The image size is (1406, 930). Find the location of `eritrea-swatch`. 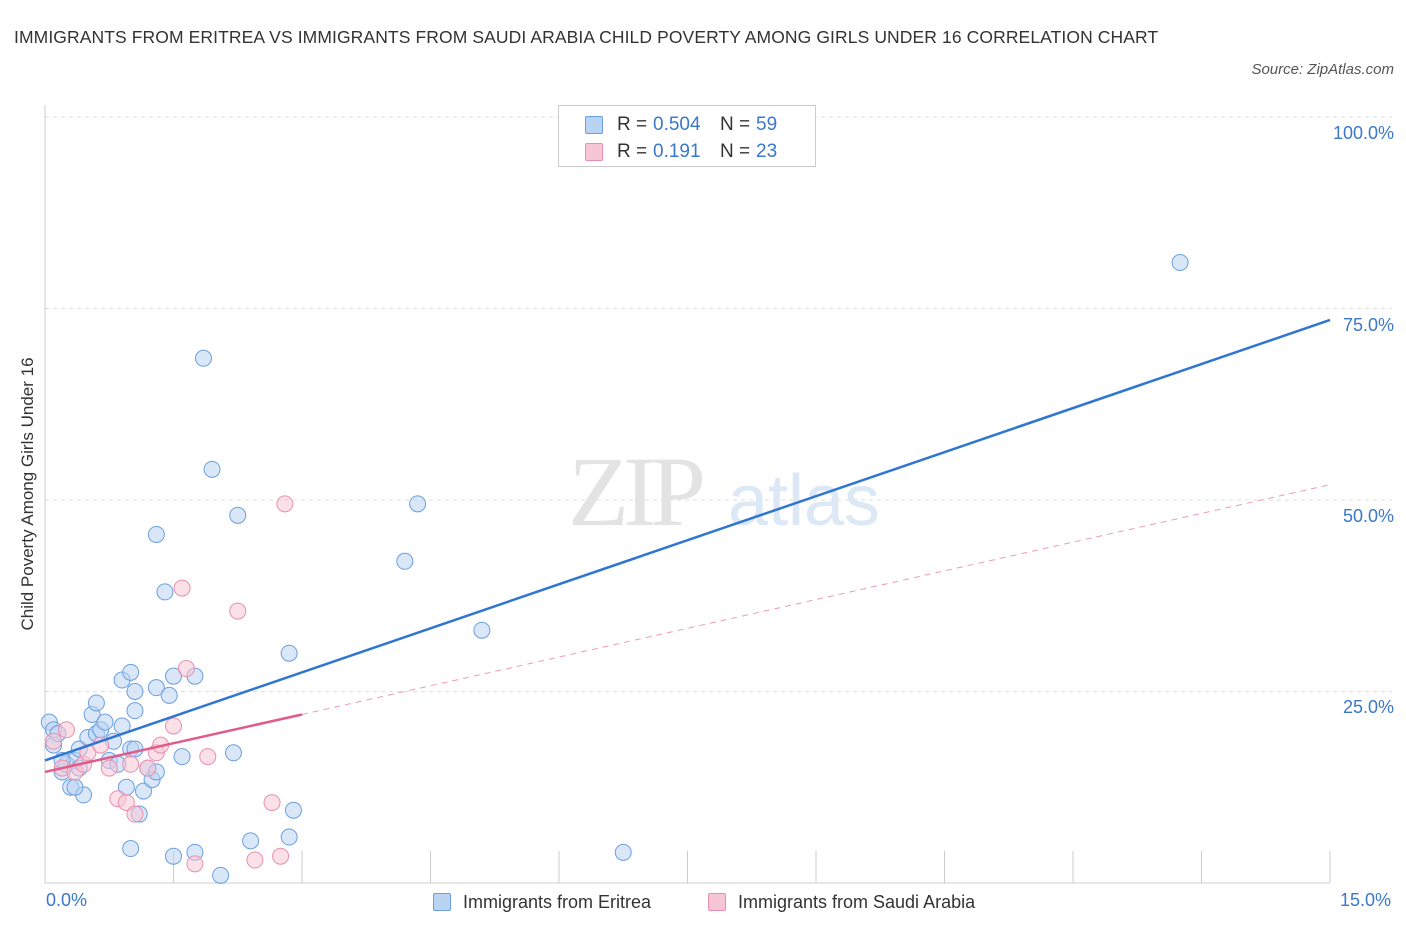

eritrea-swatch is located at coordinates (594, 125).